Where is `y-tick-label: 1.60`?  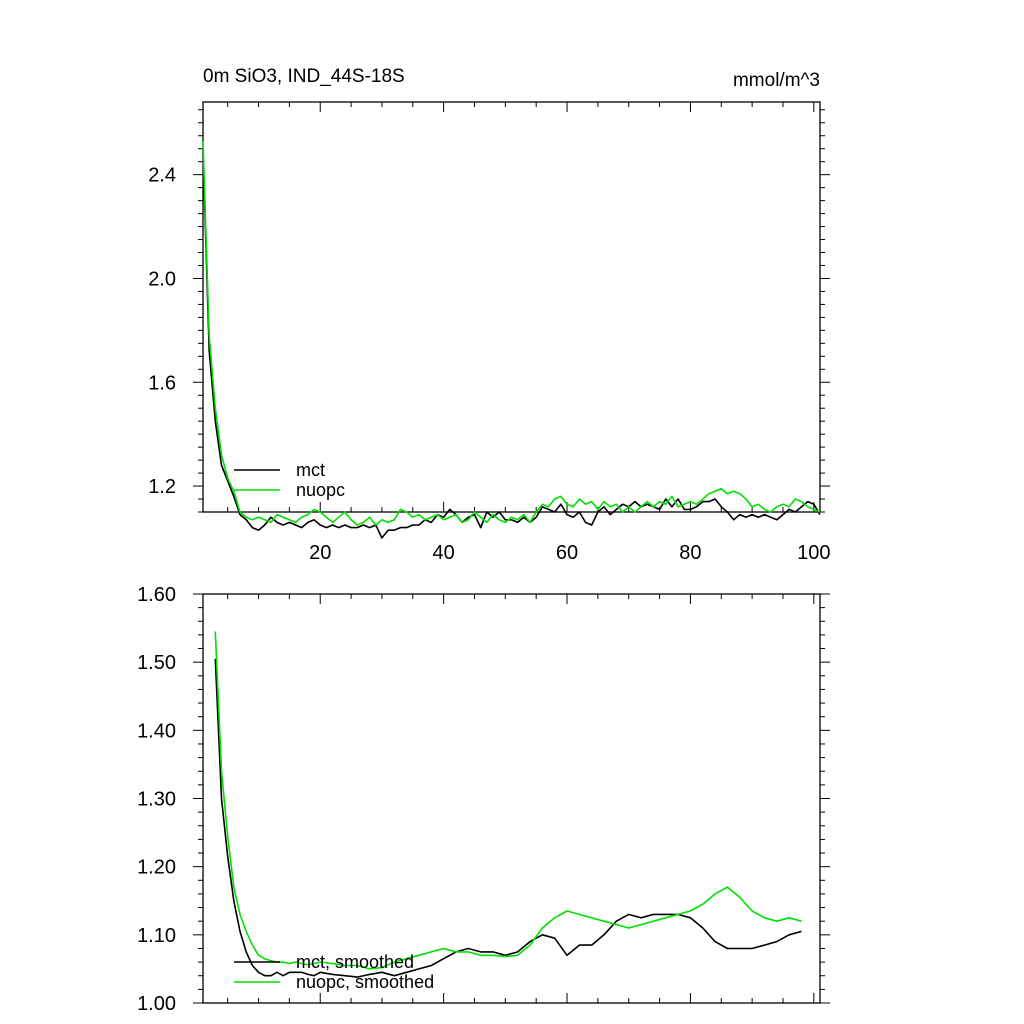 y-tick-label: 1.60 is located at coordinates (156, 595).